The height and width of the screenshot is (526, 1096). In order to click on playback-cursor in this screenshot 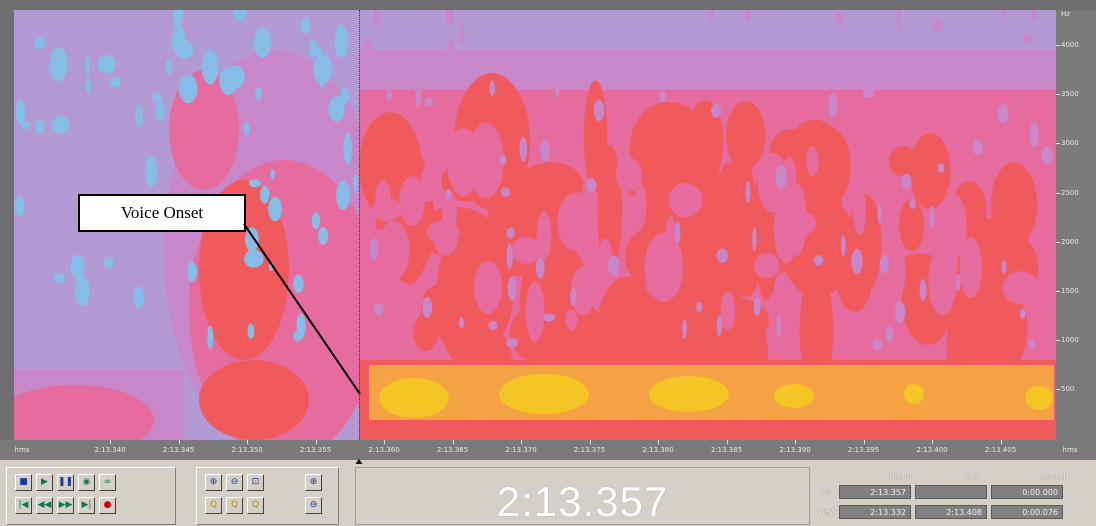, I will do `click(359, 225)`.